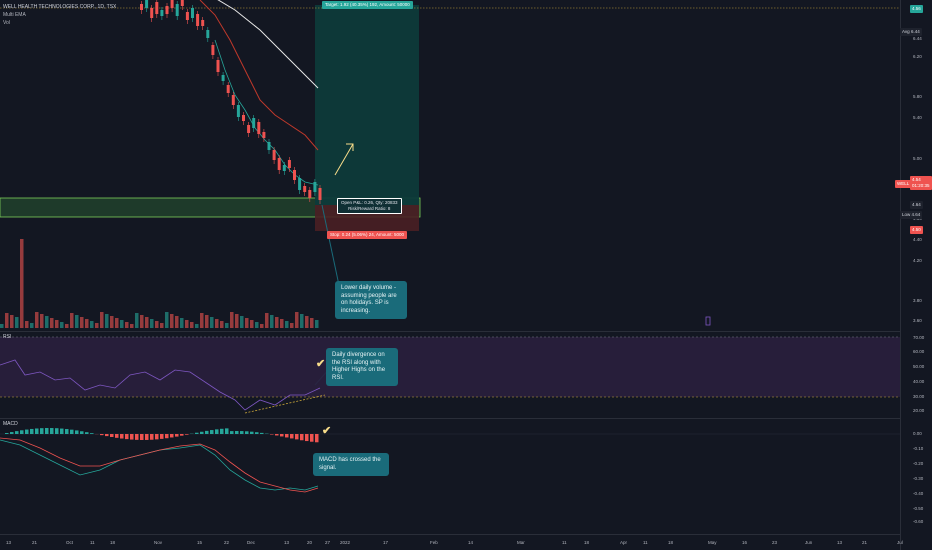  Describe the element at coordinates (917, 96) in the screenshot. I see `price-tick: 5.80` at that location.